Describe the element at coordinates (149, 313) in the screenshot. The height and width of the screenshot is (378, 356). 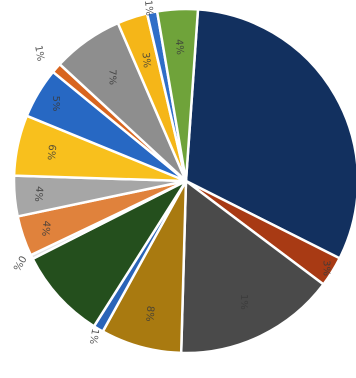
I see `slice-percent-label: 8%` at that location.